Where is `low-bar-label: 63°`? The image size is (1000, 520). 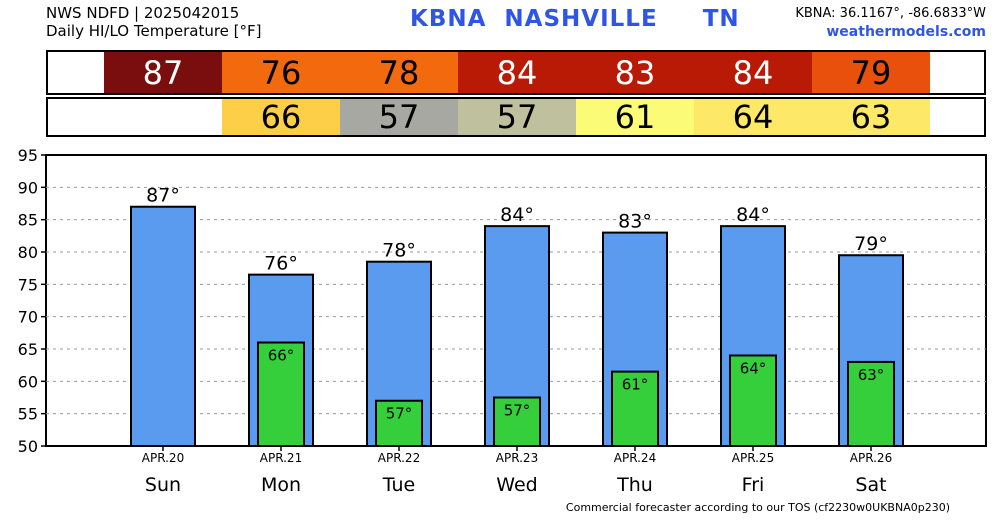 low-bar-label: 63° is located at coordinates (871, 375).